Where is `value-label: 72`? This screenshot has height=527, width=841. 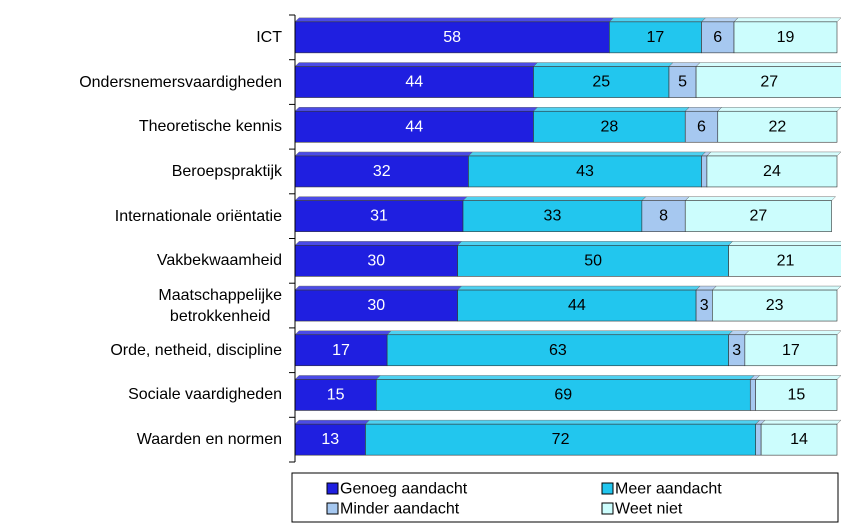
value-label: 72 is located at coordinates (561, 439).